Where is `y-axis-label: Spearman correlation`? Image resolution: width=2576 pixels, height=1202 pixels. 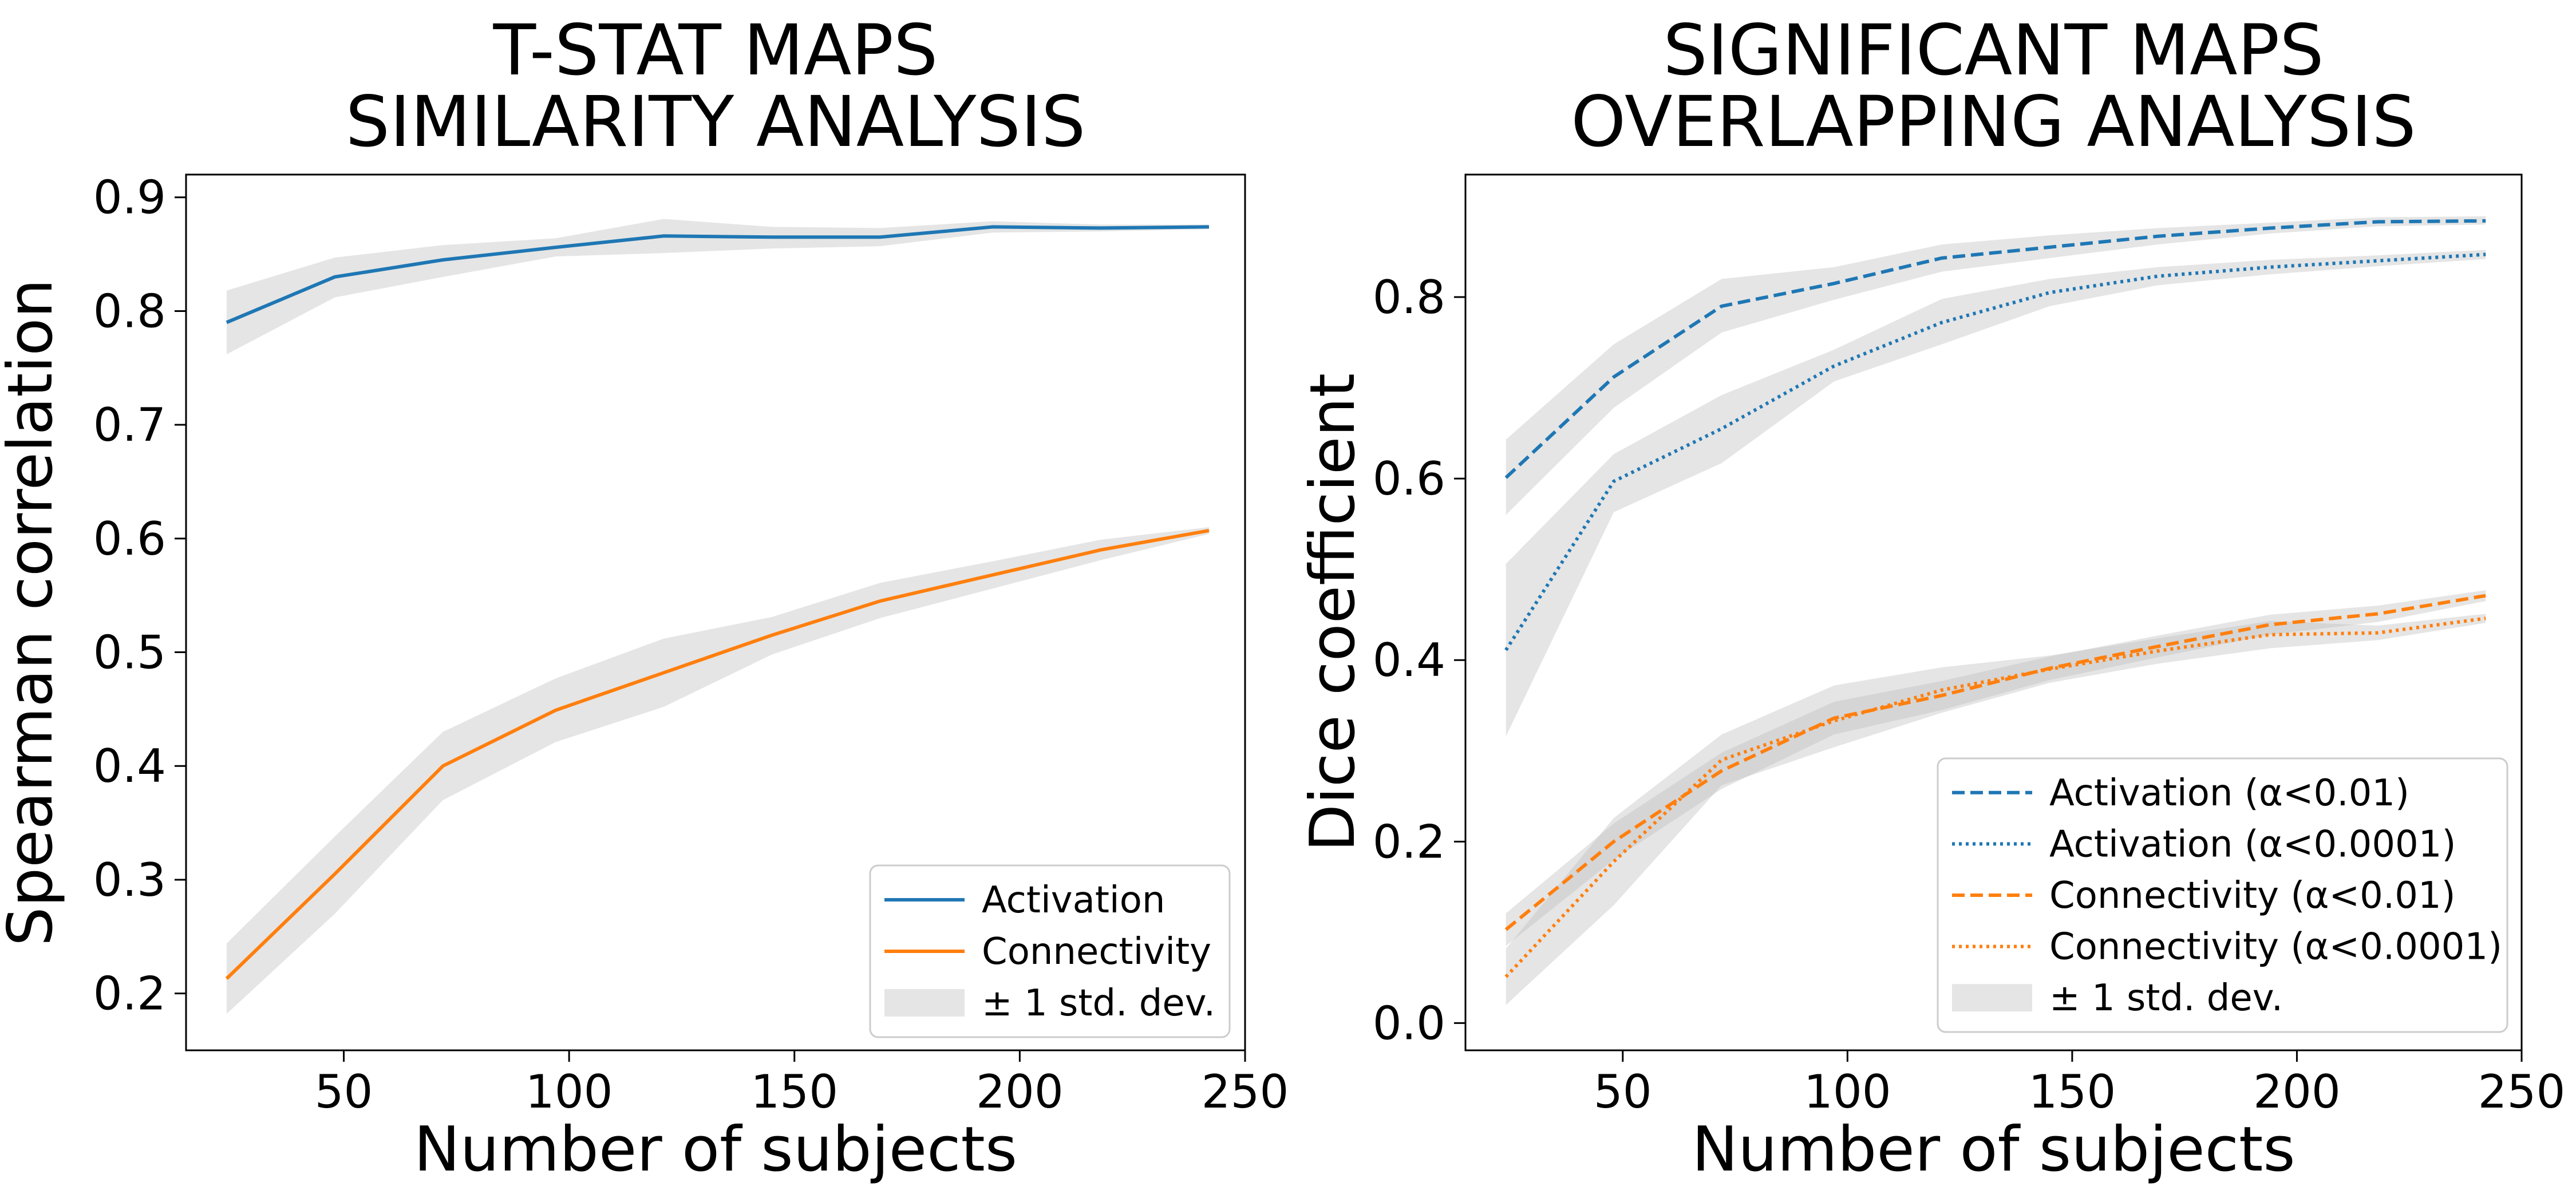 y-axis-label: Spearman correlation is located at coordinates (33, 613).